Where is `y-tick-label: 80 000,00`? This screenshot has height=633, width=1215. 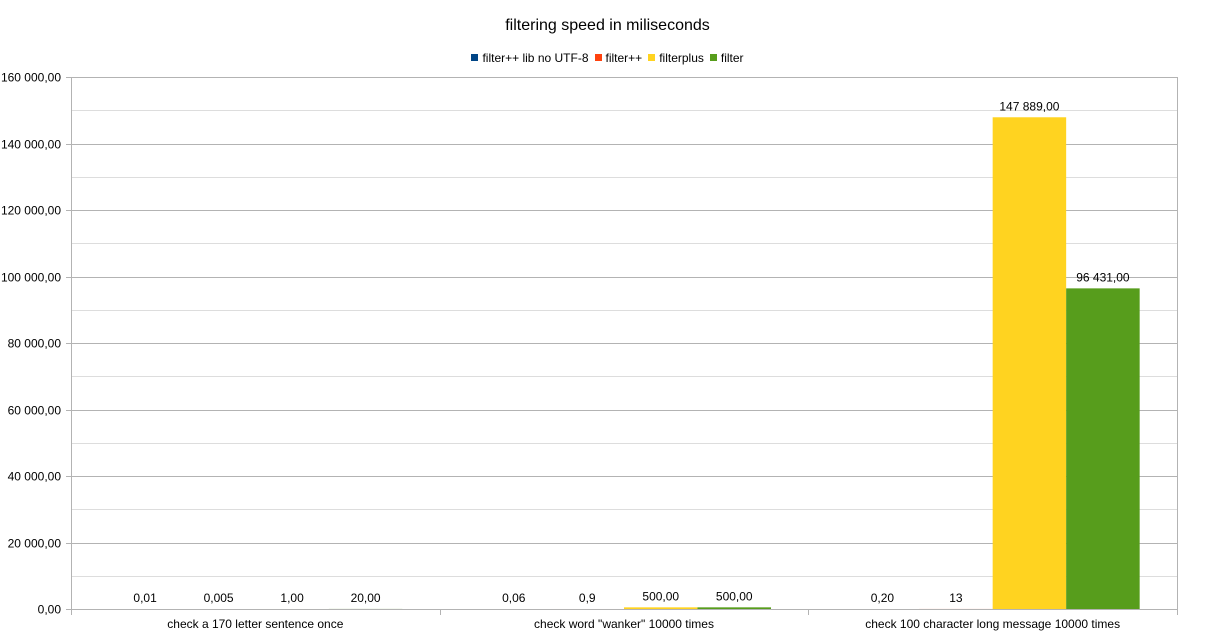
y-tick-label: 80 000,00 is located at coordinates (35, 344).